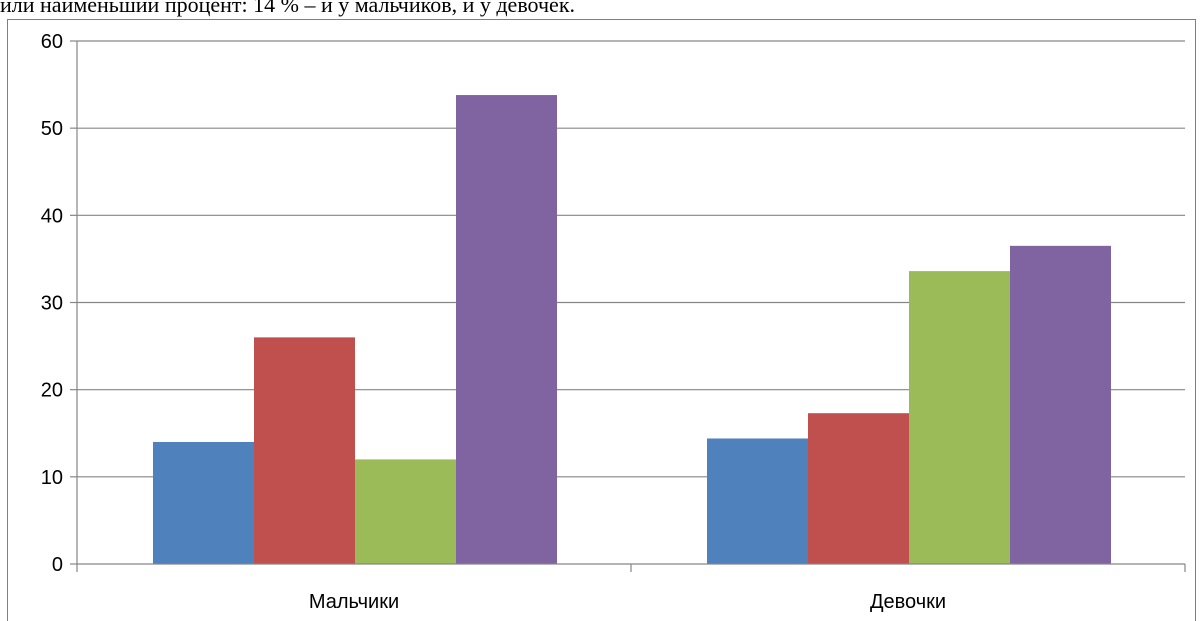  What do you see at coordinates (52, 129) in the screenshot?
I see `y-tick-label: 50` at bounding box center [52, 129].